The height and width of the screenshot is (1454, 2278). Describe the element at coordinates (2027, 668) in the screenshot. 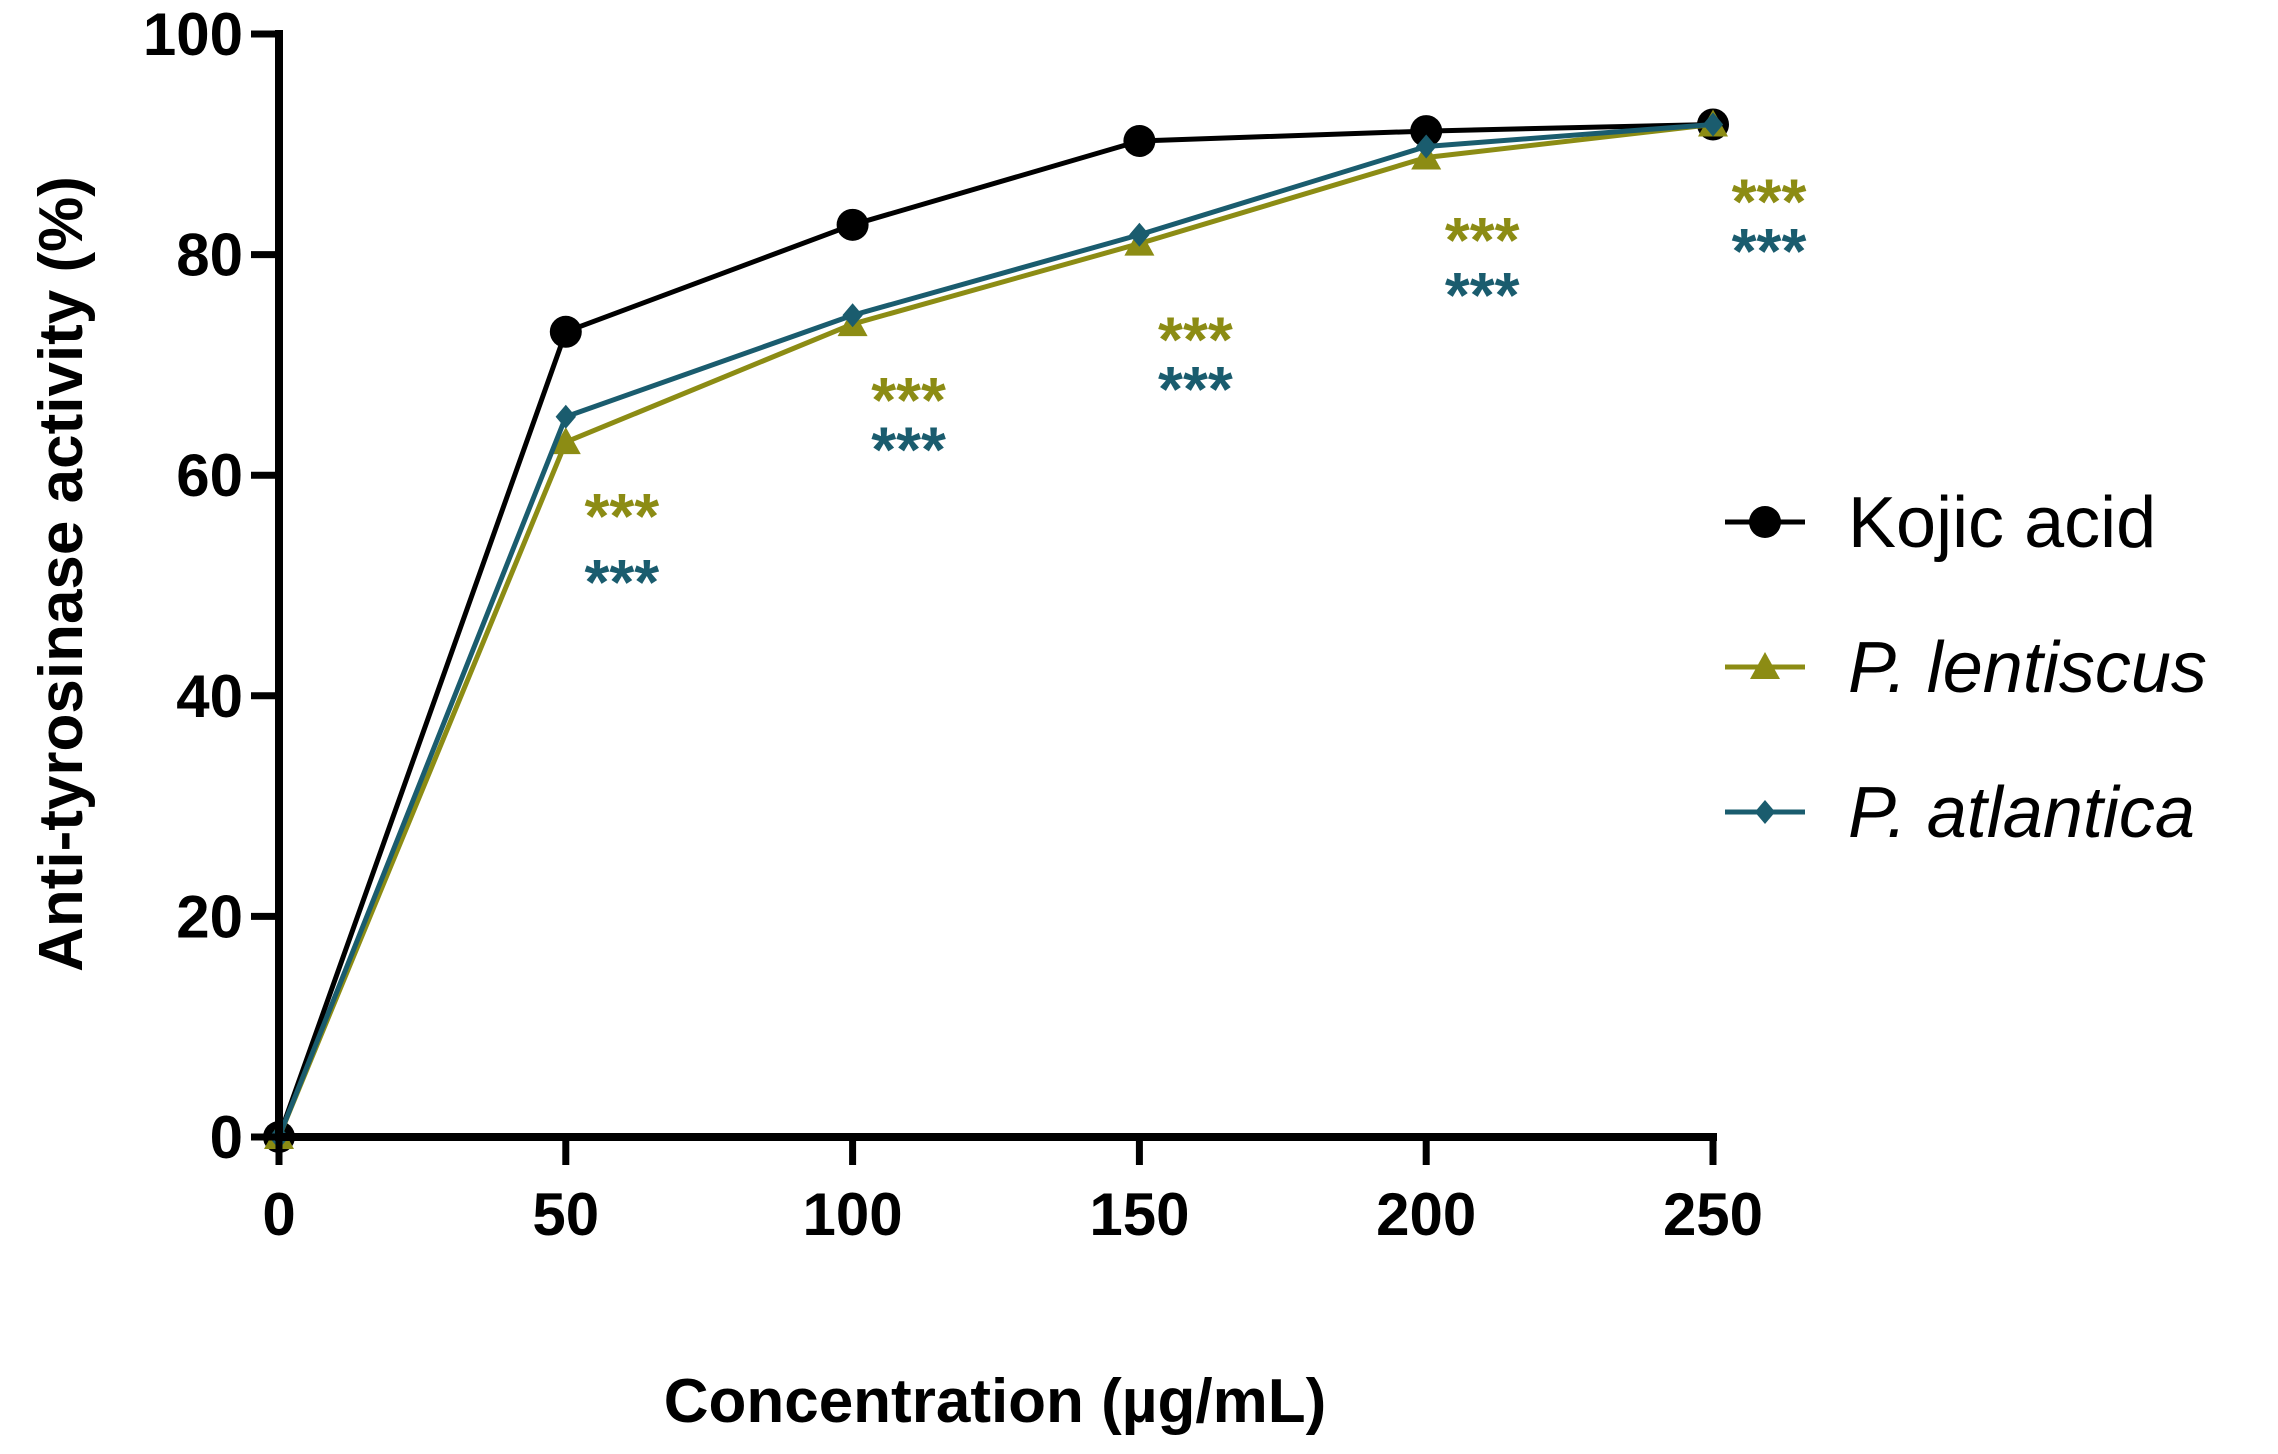

I see `legend-label: P. lentiscus` at that location.